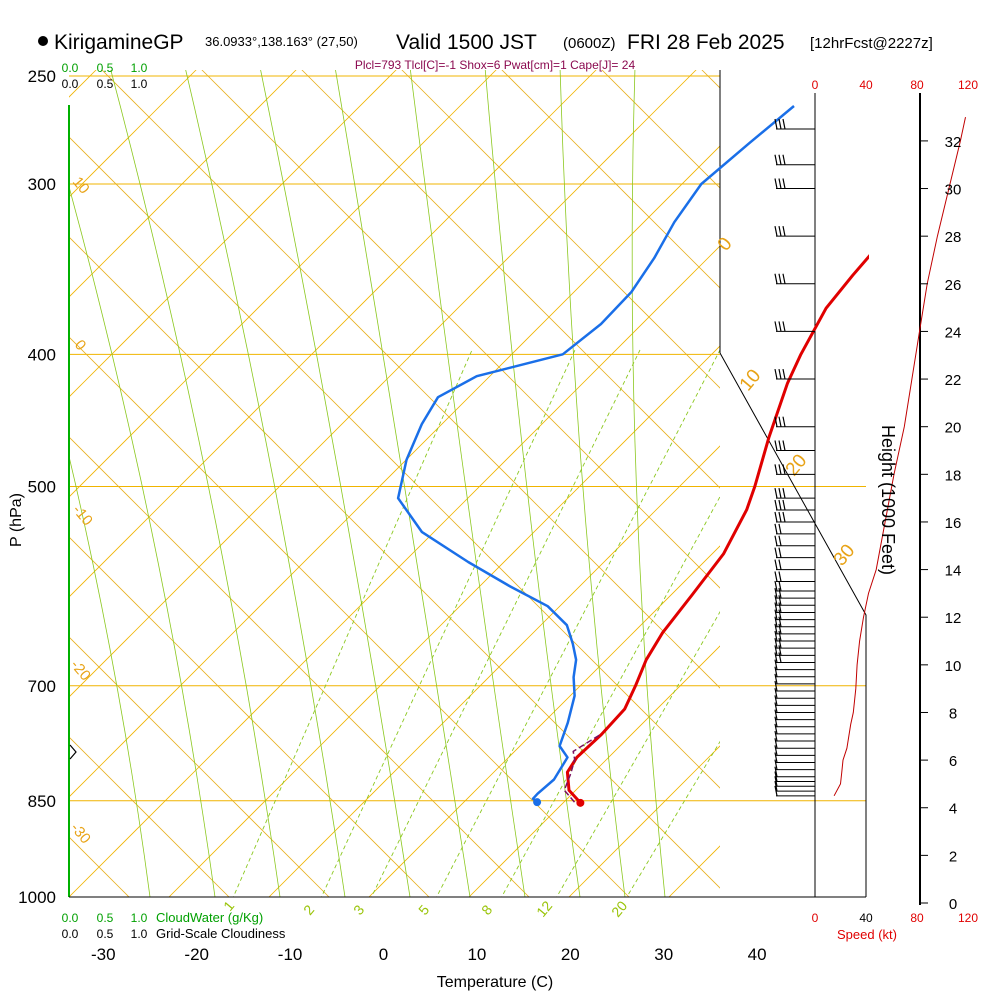  Describe the element at coordinates (953, 142) in the screenshot. I see `height-tick-label: 32` at that location.